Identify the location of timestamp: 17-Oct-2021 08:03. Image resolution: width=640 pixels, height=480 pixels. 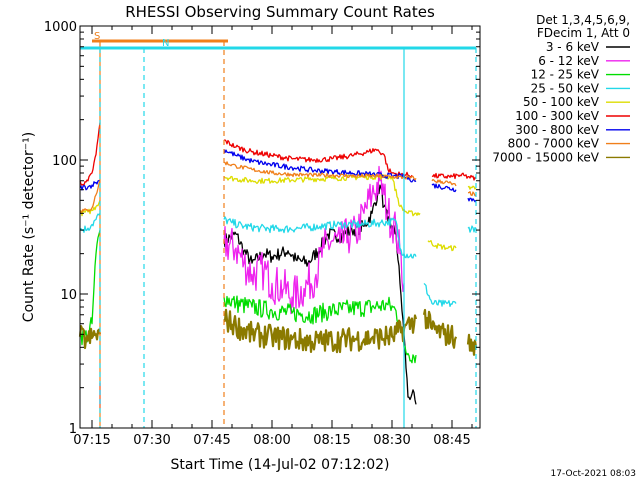
(593, 474).